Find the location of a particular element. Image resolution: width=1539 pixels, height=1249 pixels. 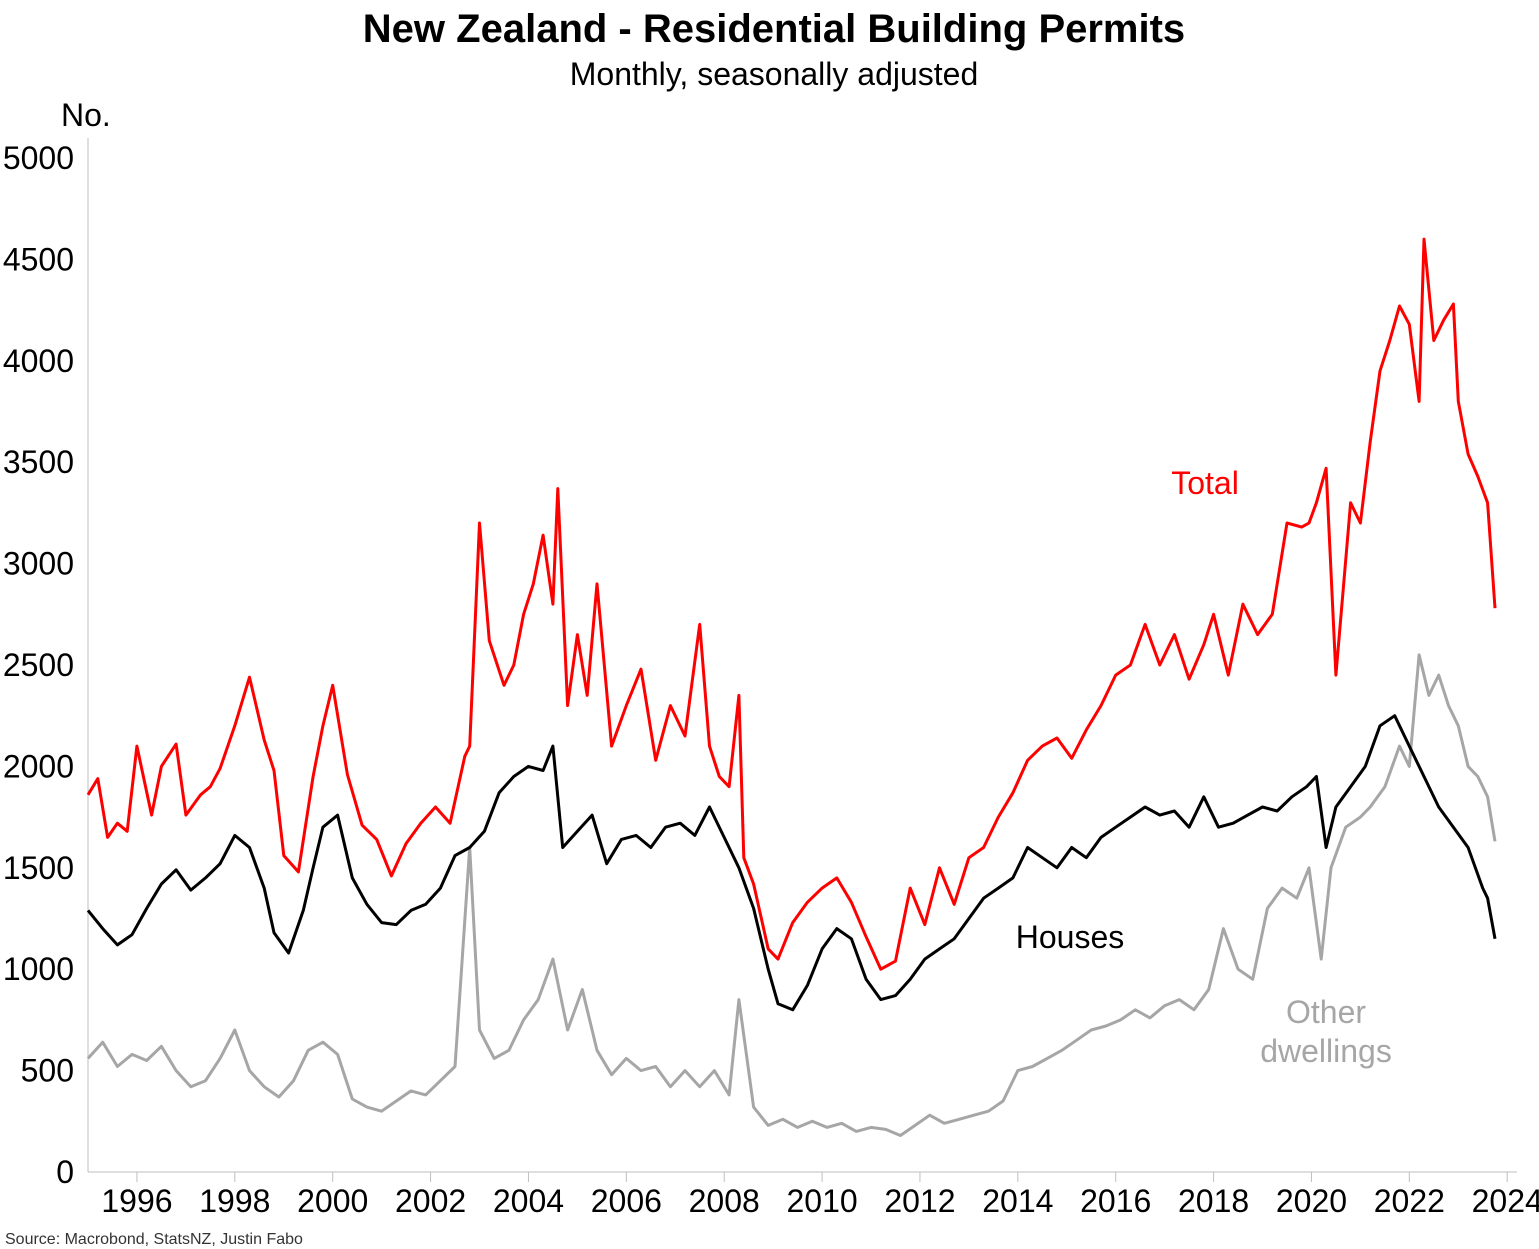

y-tick-label: 4000 is located at coordinates (38, 361).